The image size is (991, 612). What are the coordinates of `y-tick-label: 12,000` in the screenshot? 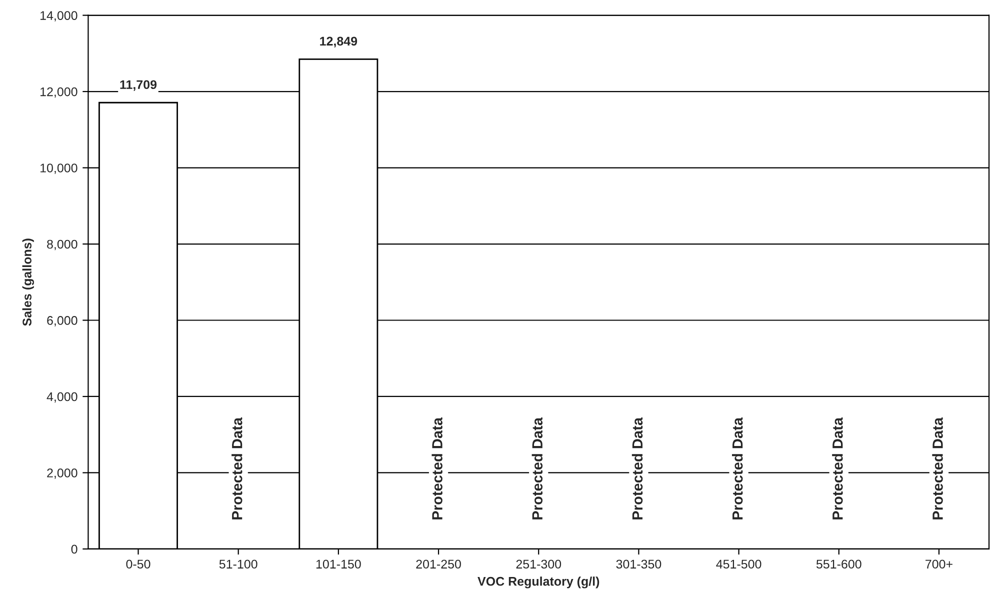 It's located at (59, 92).